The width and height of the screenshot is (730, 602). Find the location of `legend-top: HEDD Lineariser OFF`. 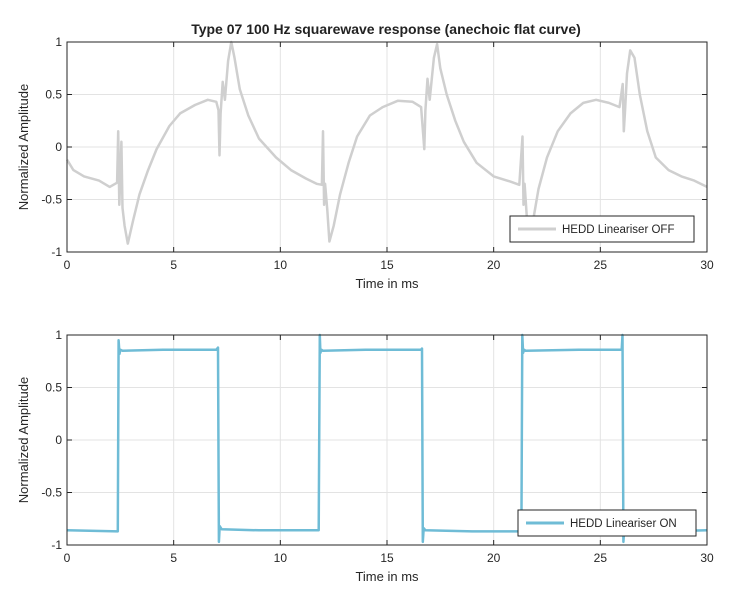

legend-top: HEDD Lineariser OFF is located at coordinates (602, 229).